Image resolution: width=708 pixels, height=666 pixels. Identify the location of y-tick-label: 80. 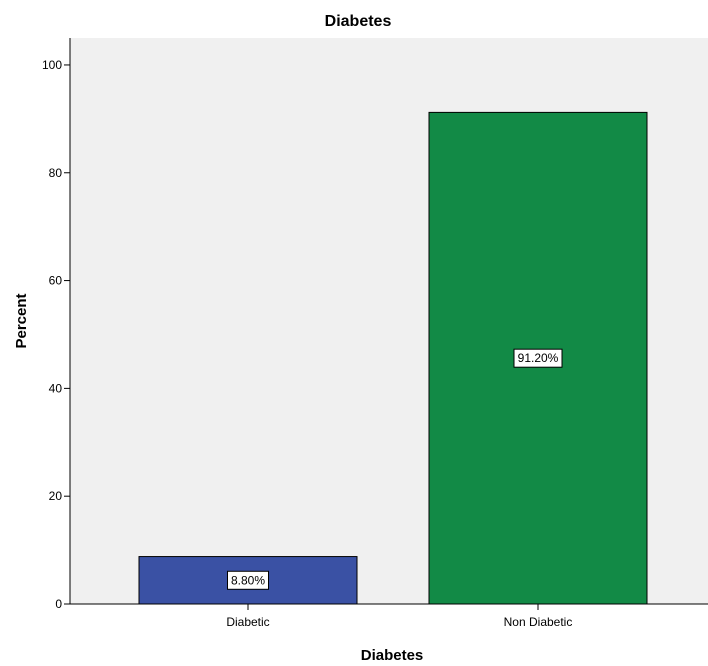
(56, 173).